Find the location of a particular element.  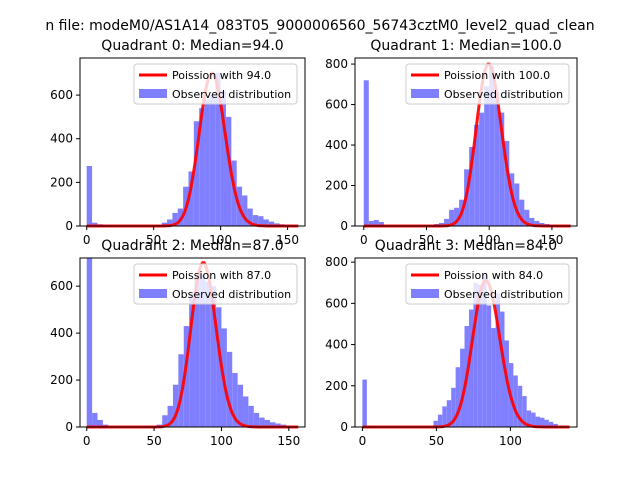

legend-fit-label: Poission with 94.0 is located at coordinates (221, 75).